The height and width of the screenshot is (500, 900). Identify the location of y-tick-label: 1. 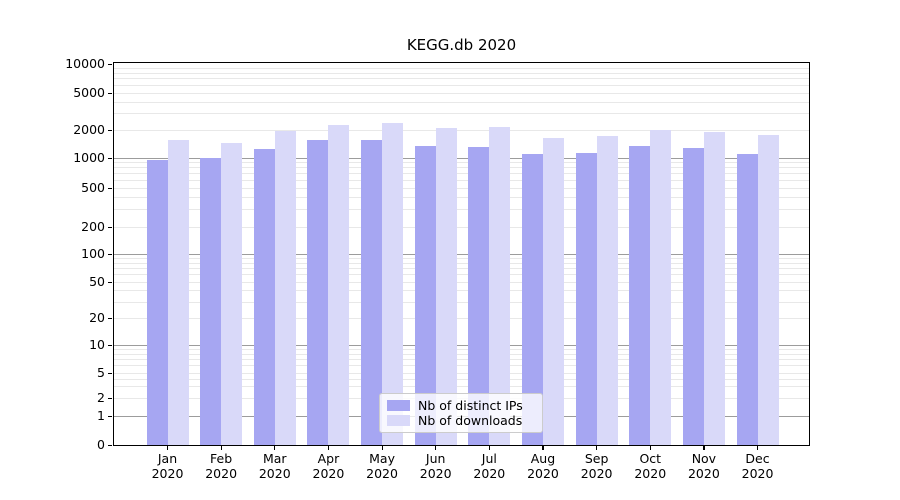
(101, 415).